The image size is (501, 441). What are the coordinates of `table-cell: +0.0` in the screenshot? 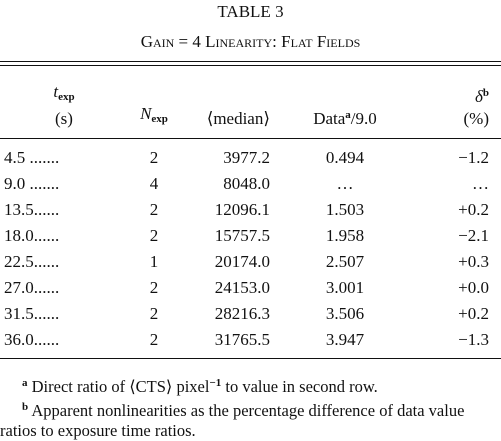 It's located at (473, 287).